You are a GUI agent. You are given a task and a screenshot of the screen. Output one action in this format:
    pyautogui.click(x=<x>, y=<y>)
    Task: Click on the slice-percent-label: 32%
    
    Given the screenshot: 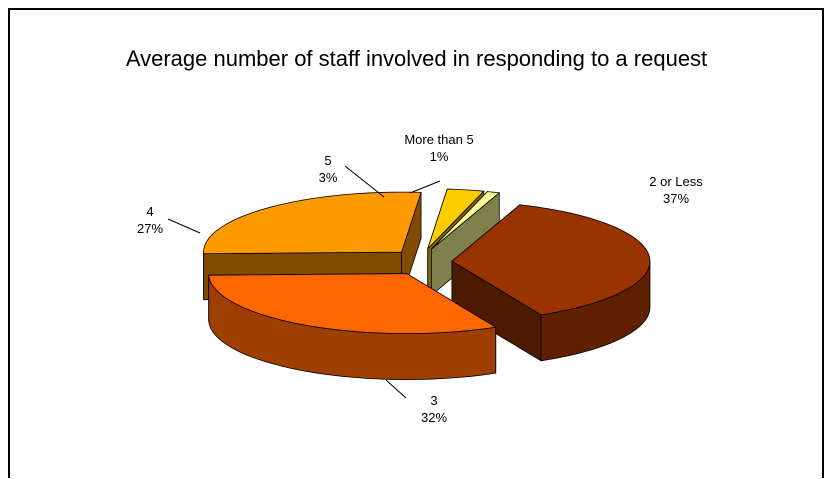 What is the action you would take?
    pyautogui.click(x=434, y=417)
    